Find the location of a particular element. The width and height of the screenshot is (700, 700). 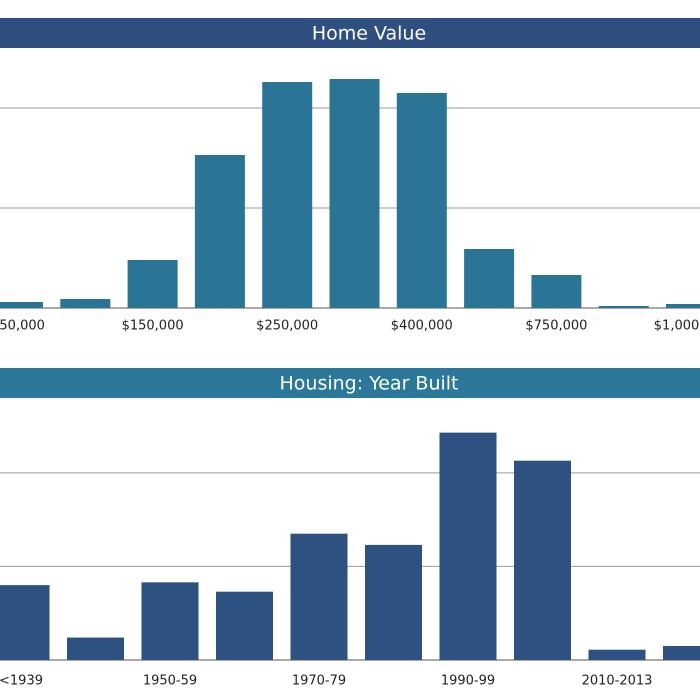

x-tick-label: 1990-99 is located at coordinates (468, 681).